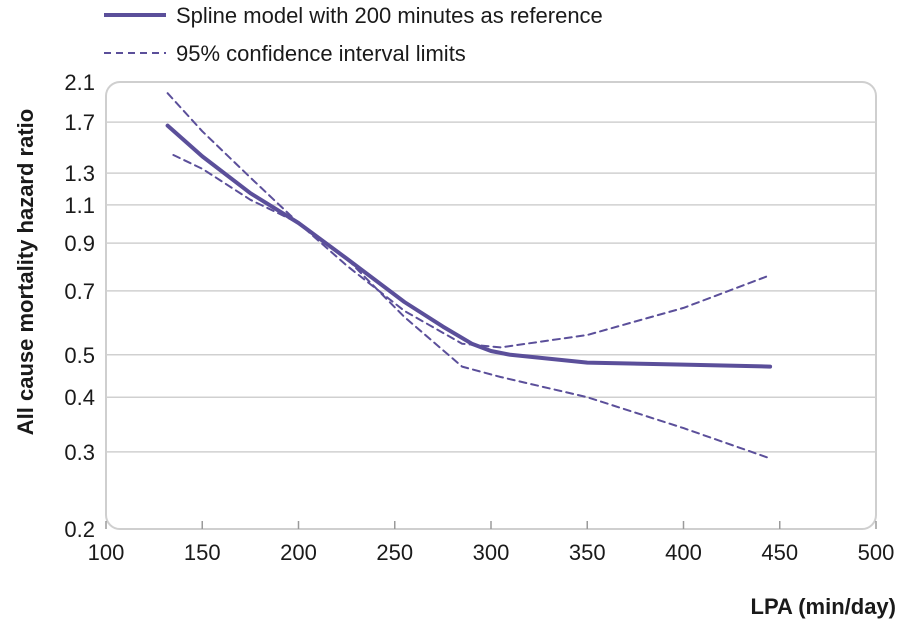  Describe the element at coordinates (491, 552) in the screenshot. I see `x-tick-label: 300` at that location.